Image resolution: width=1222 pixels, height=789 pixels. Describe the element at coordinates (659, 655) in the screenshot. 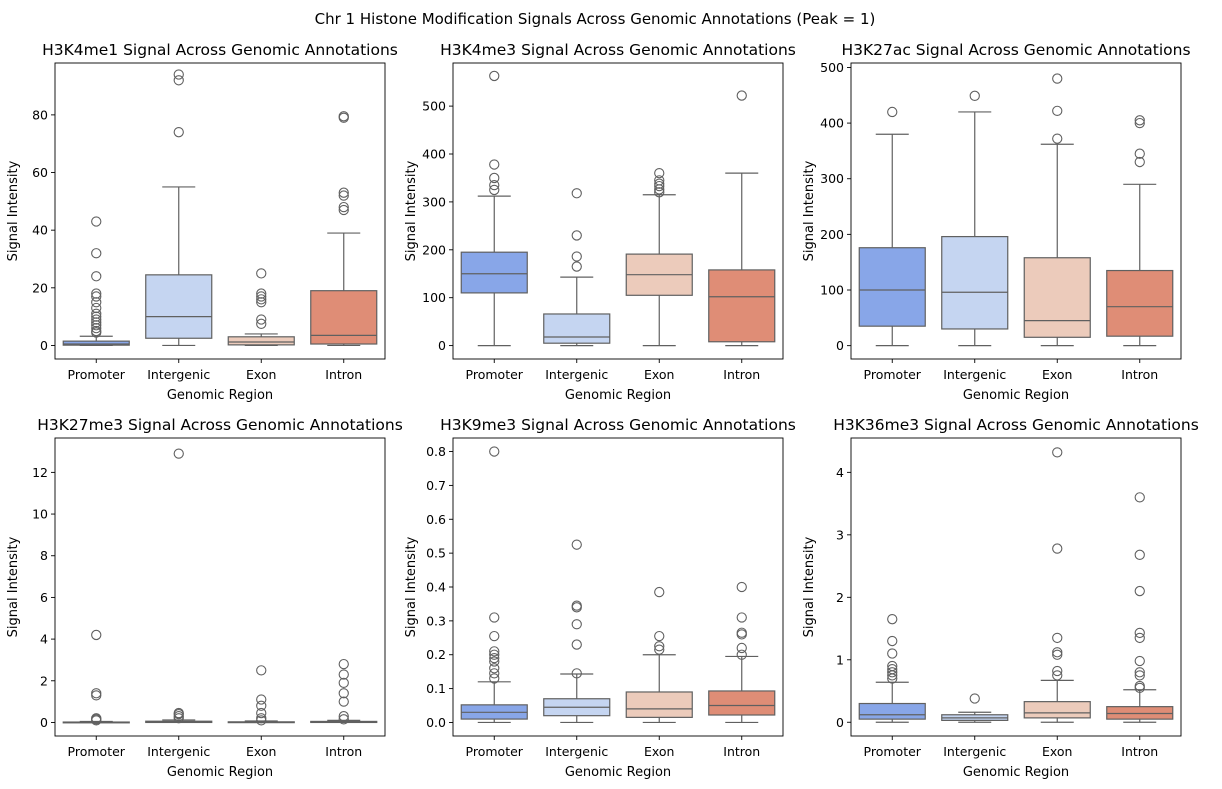

I see `box-exon` at that location.